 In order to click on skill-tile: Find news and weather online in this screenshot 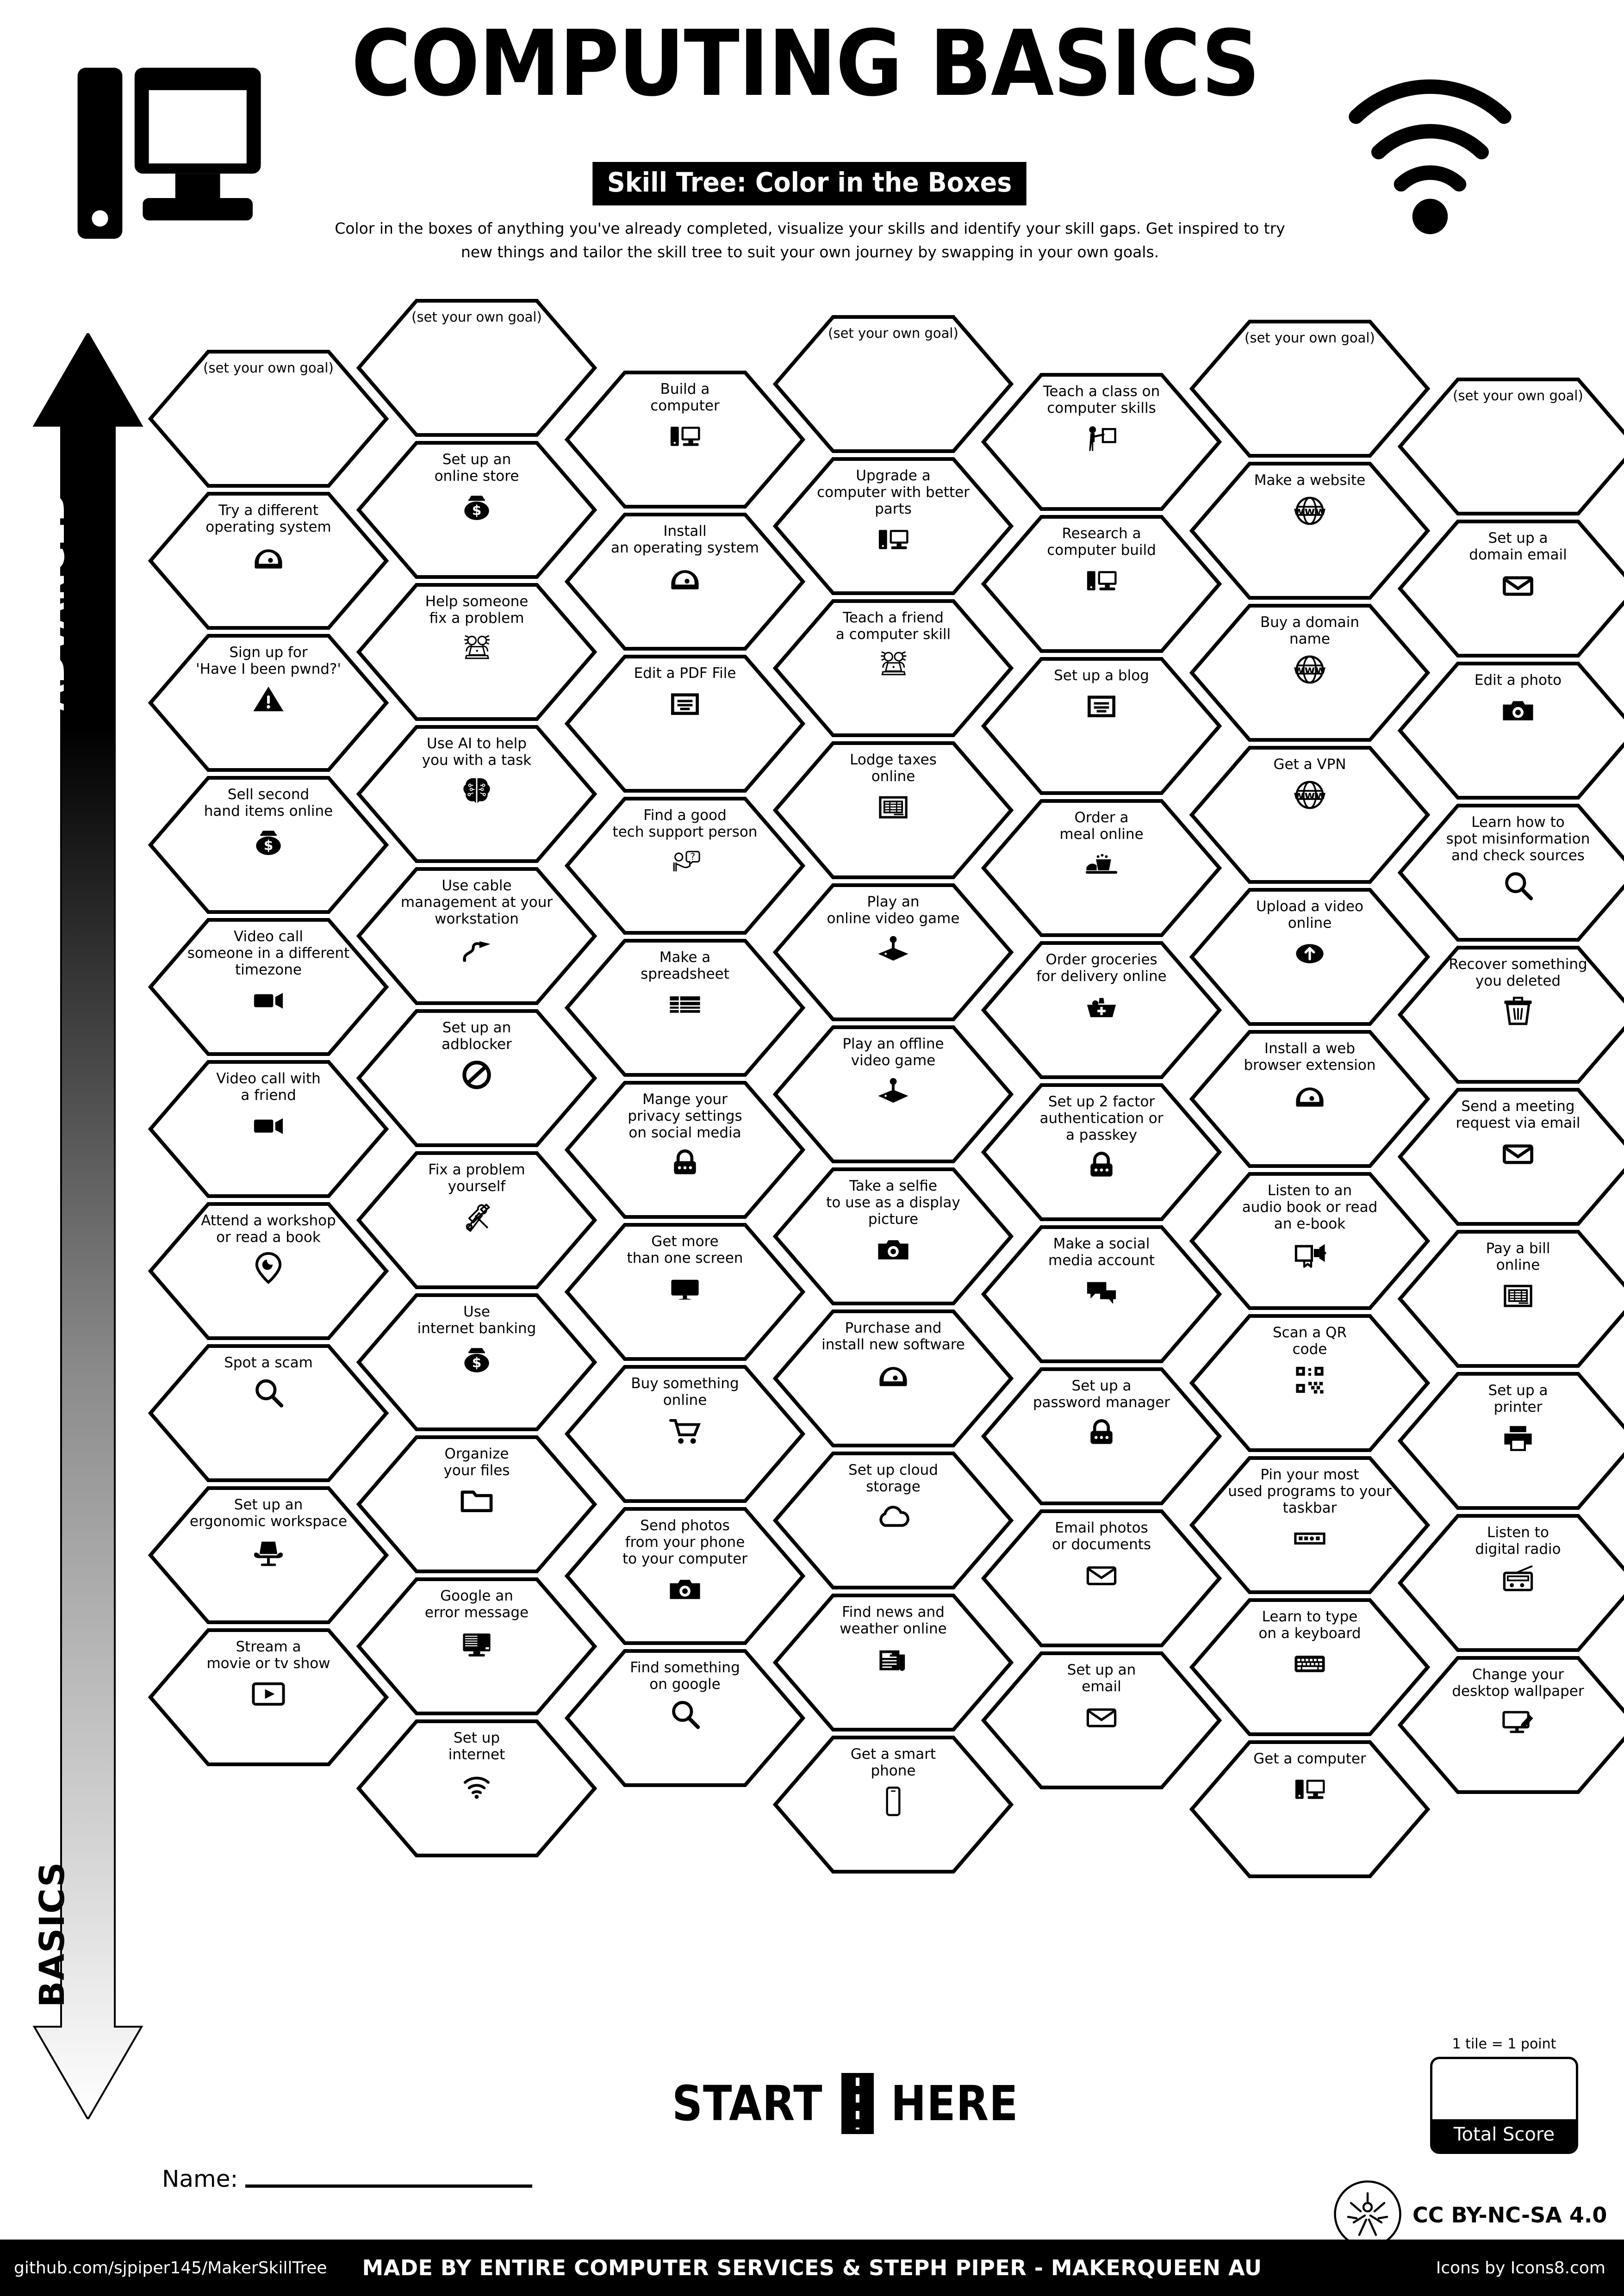, I will do `click(893, 1663)`.